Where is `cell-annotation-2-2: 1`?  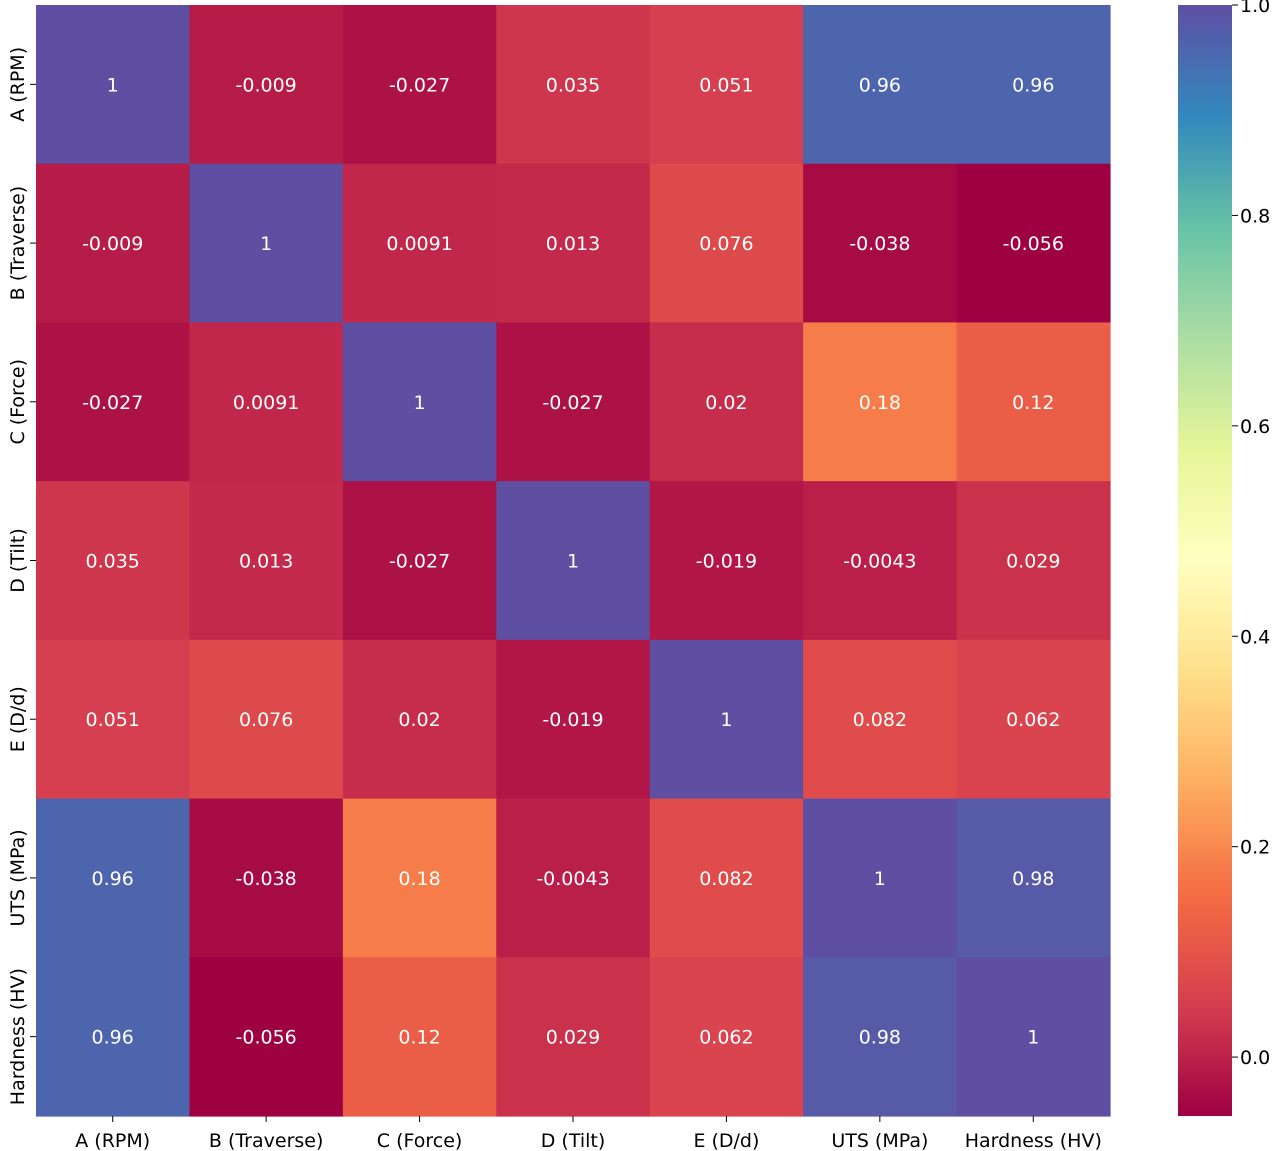 cell-annotation-2-2: 1 is located at coordinates (420, 403).